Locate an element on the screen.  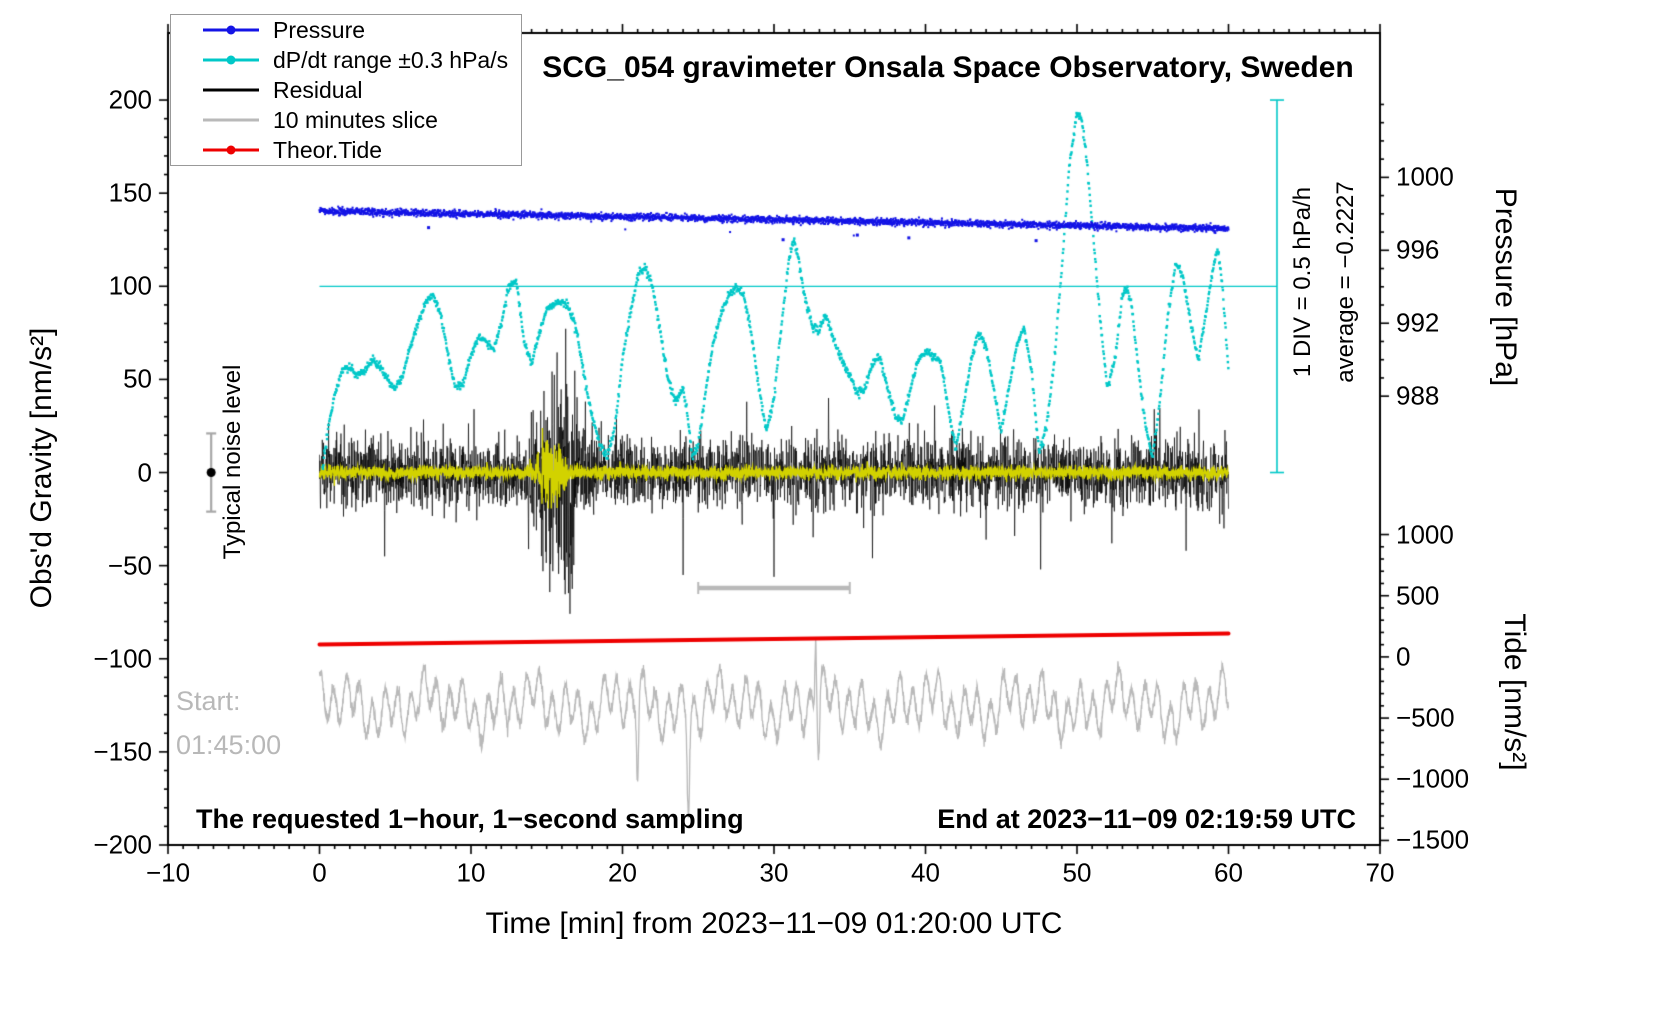
tick-label: −1500 is located at coordinates (1433, 839).